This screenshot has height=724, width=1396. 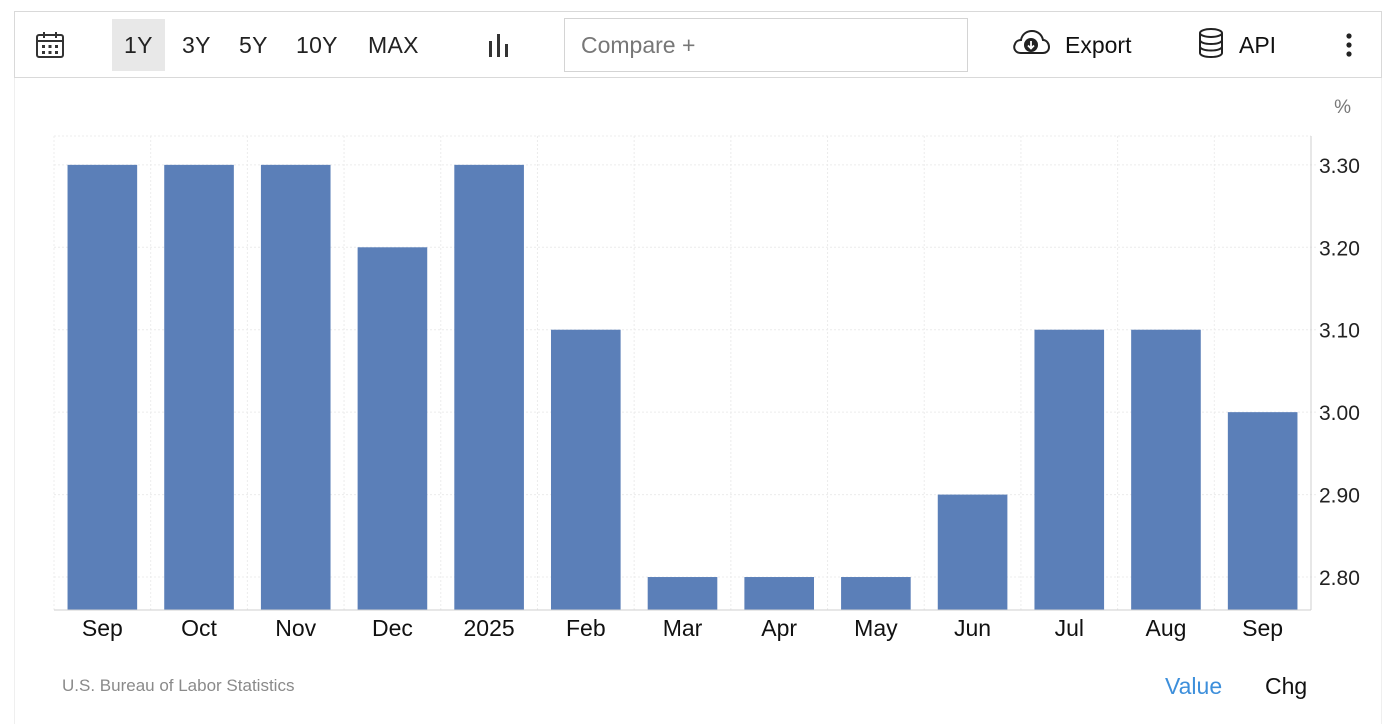 I want to click on bar-apr, so click(x=779, y=593).